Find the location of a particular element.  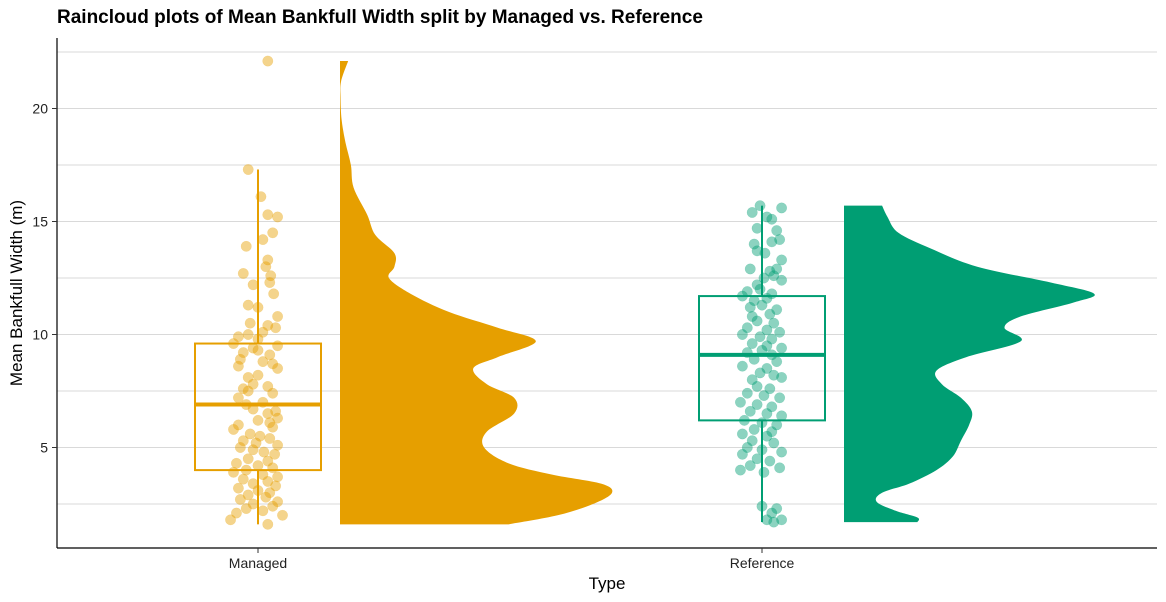

density-cloud-reference is located at coordinates (969, 364).